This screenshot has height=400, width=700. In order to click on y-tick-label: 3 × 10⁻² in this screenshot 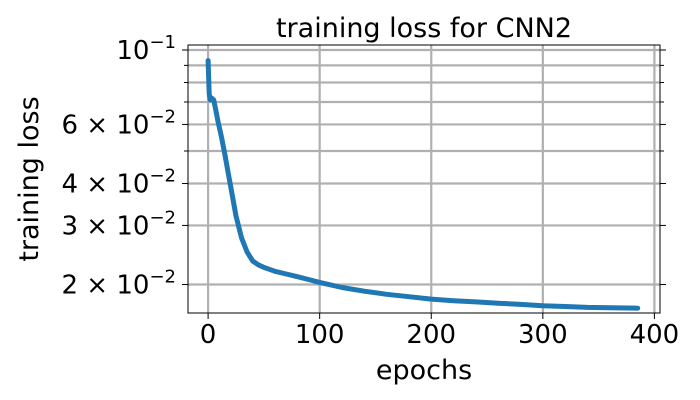, I will do `click(119, 224)`.